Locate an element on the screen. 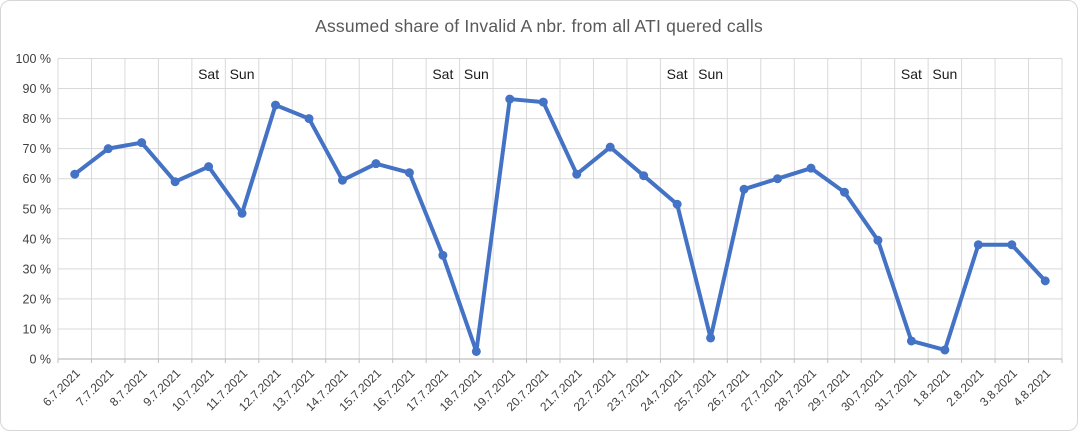  y-tick-label: 40 % is located at coordinates (37, 239).